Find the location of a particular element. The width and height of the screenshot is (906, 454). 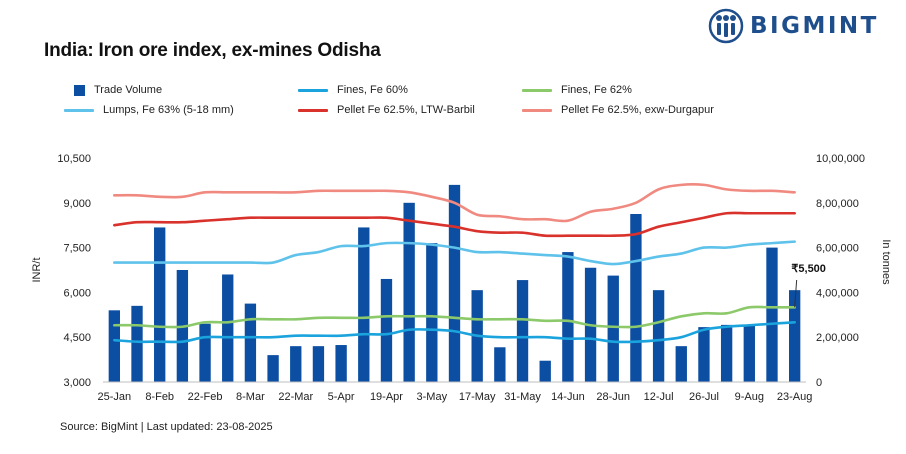

legend-item-pellet-barbil: Pellet Fe 62.5%, LTW-Barbil is located at coordinates (386, 110).